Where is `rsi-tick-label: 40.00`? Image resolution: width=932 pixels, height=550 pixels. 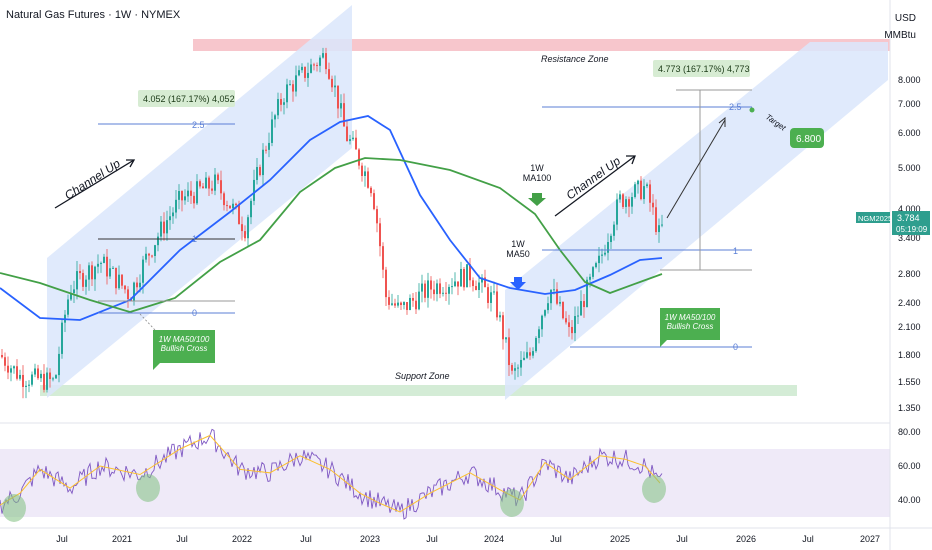 rsi-tick-label: 40.00 is located at coordinates (909, 500).